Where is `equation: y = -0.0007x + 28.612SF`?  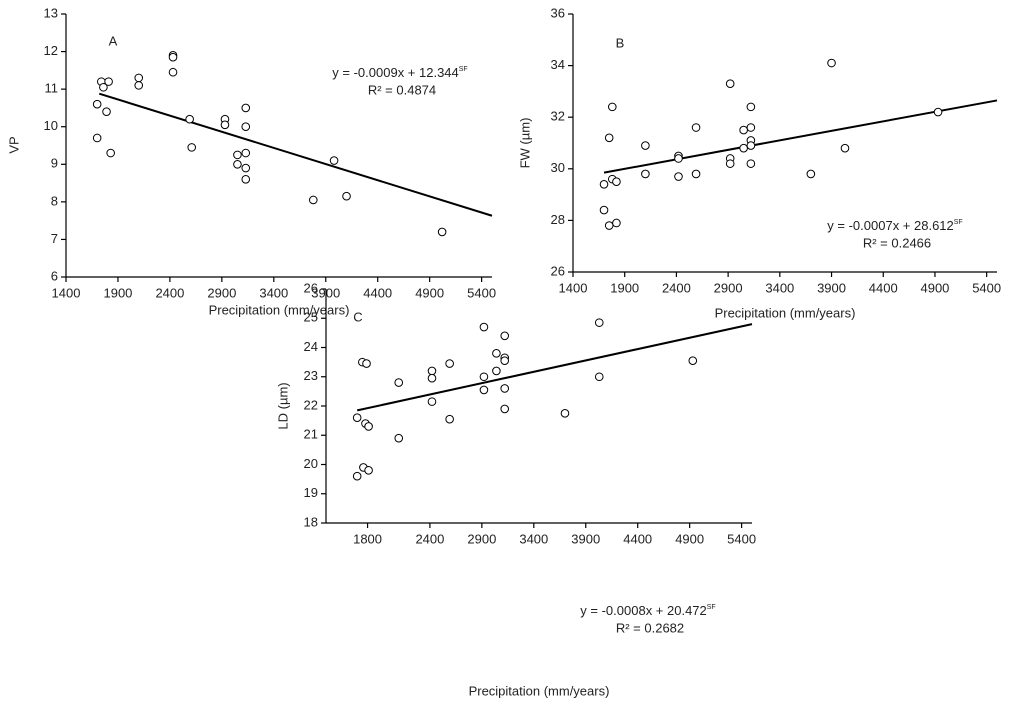
equation: y = -0.0007x + 28.612SF is located at coordinates (894, 225).